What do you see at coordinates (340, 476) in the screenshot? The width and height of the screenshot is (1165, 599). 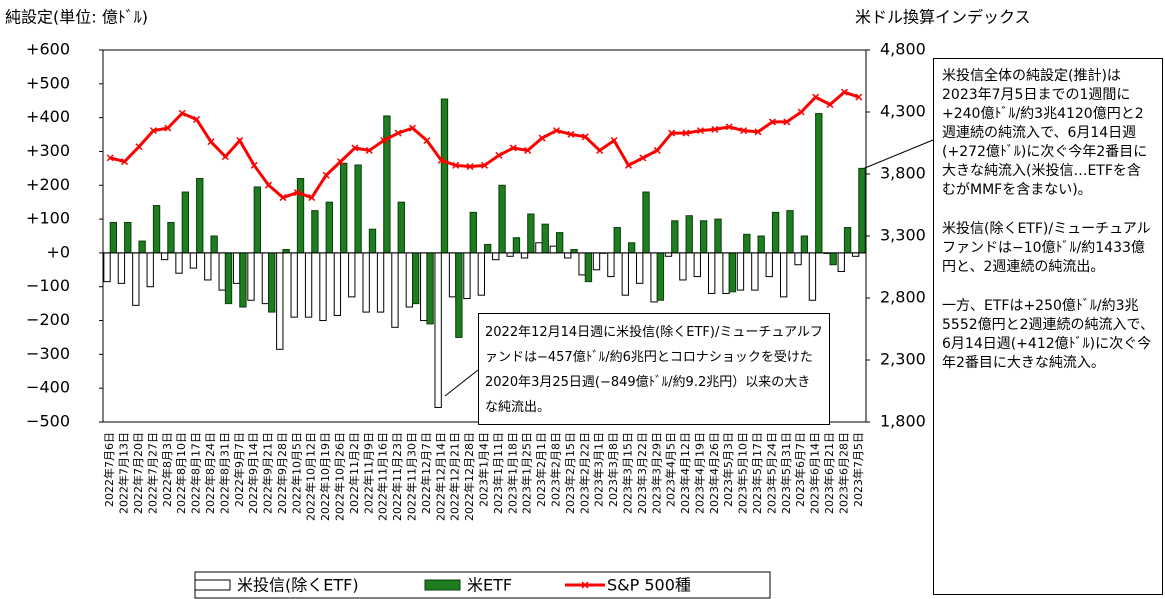 I see `x-tick-label: 2022年10月26日` at bounding box center [340, 476].